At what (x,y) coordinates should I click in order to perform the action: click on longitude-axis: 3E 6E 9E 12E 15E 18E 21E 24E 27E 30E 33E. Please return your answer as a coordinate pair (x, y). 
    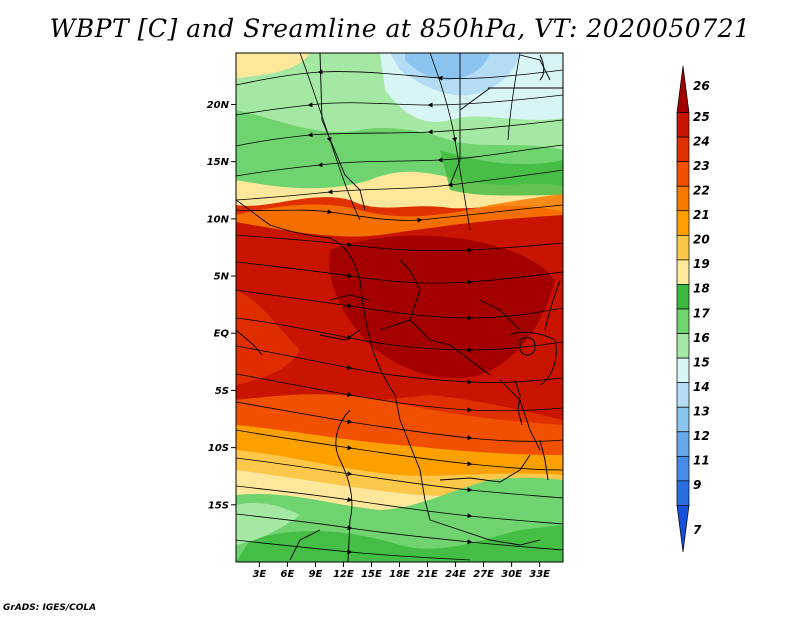
    Looking at the image, I should click on (401, 571).